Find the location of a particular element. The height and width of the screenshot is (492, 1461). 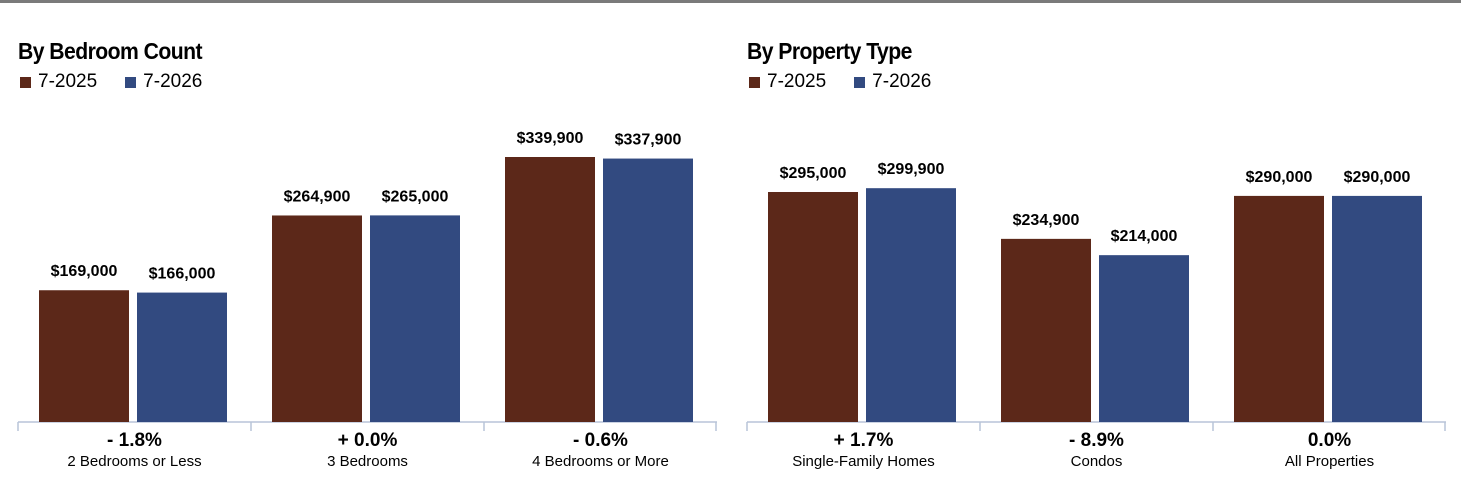

bar-7-2026-single-family-homes is located at coordinates (911, 305).